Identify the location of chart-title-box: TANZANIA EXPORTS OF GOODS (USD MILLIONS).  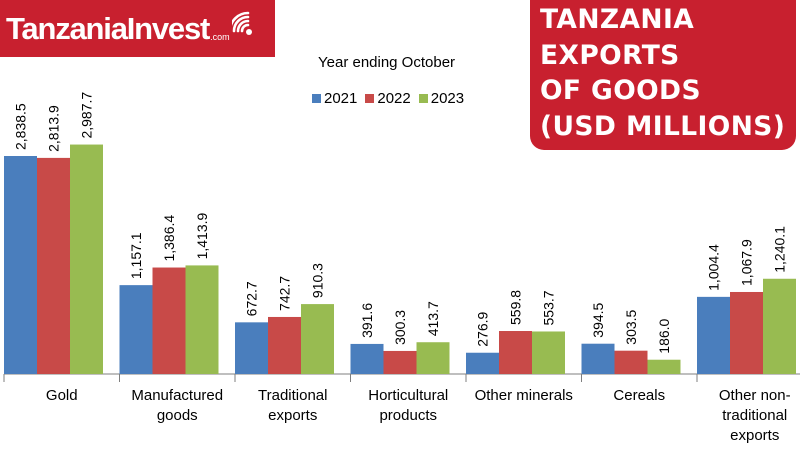
(663, 75).